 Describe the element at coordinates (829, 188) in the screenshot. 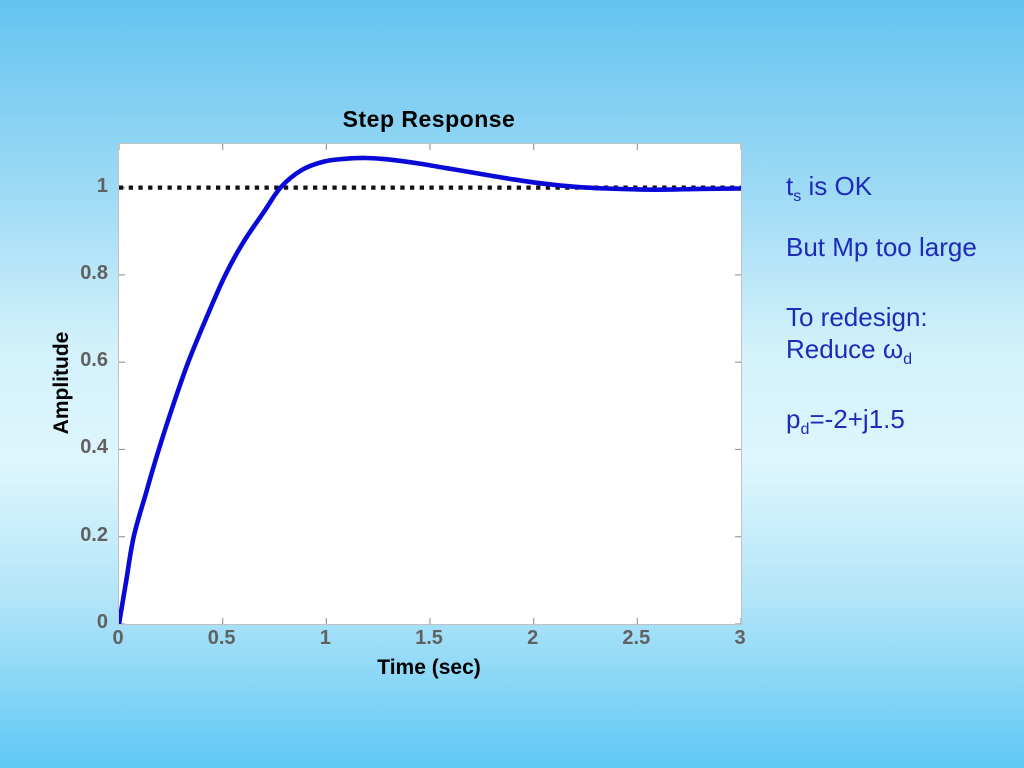

I see `annotation-line: ts is OK` at that location.